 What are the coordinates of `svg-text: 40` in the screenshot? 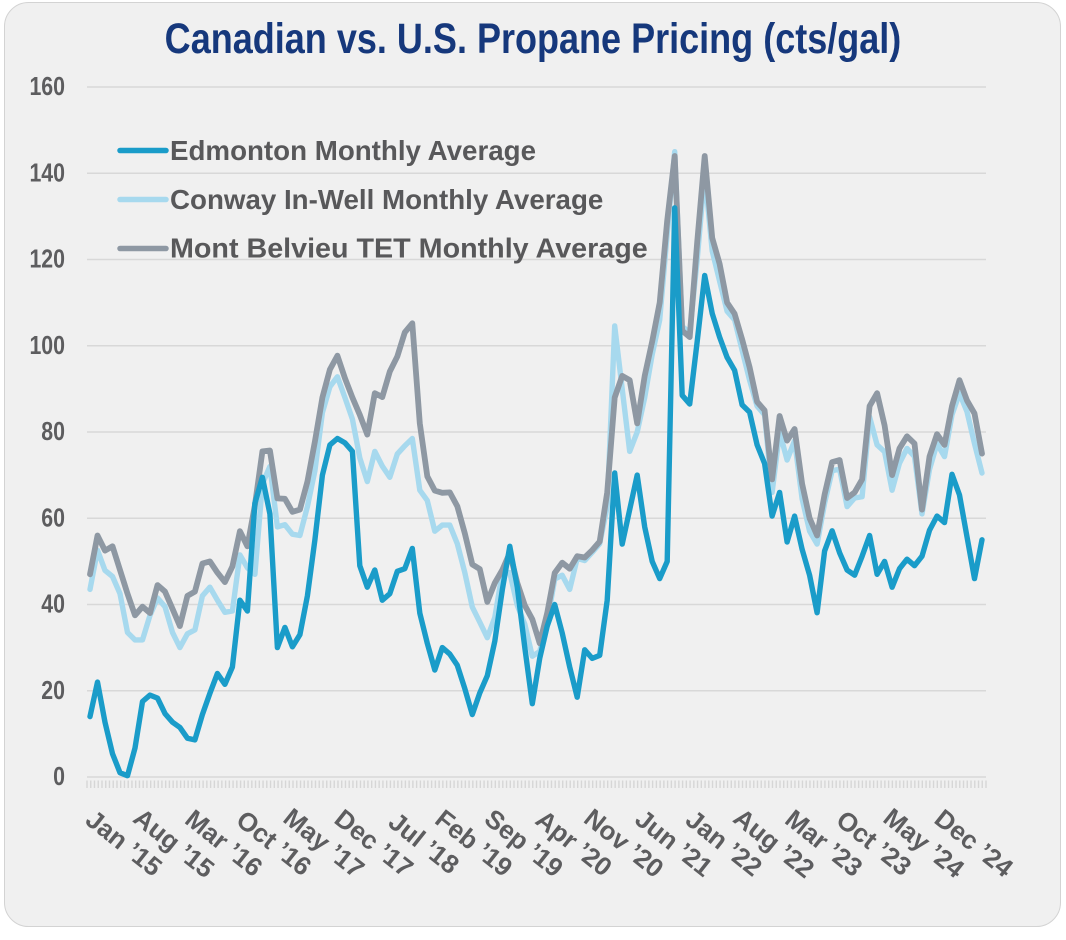 It's located at (53, 605).